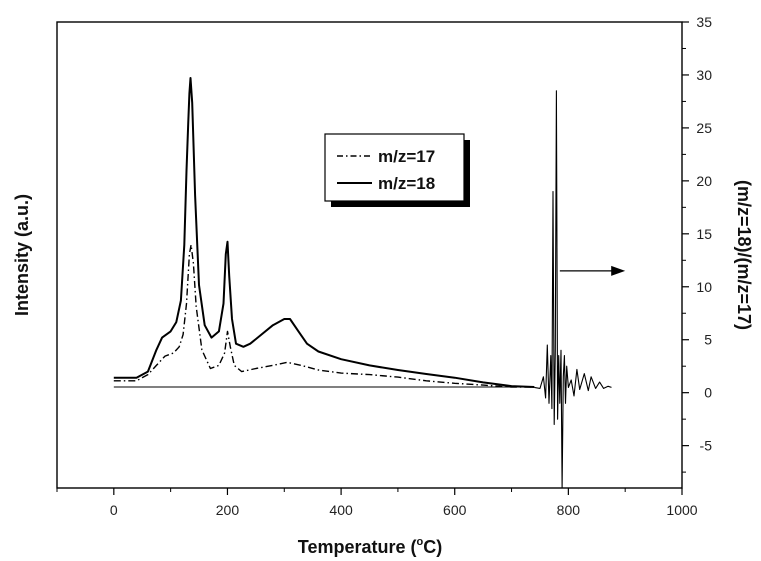  Describe the element at coordinates (406, 156) in the screenshot. I see `legend-label-mz17: m/z=17` at that location.